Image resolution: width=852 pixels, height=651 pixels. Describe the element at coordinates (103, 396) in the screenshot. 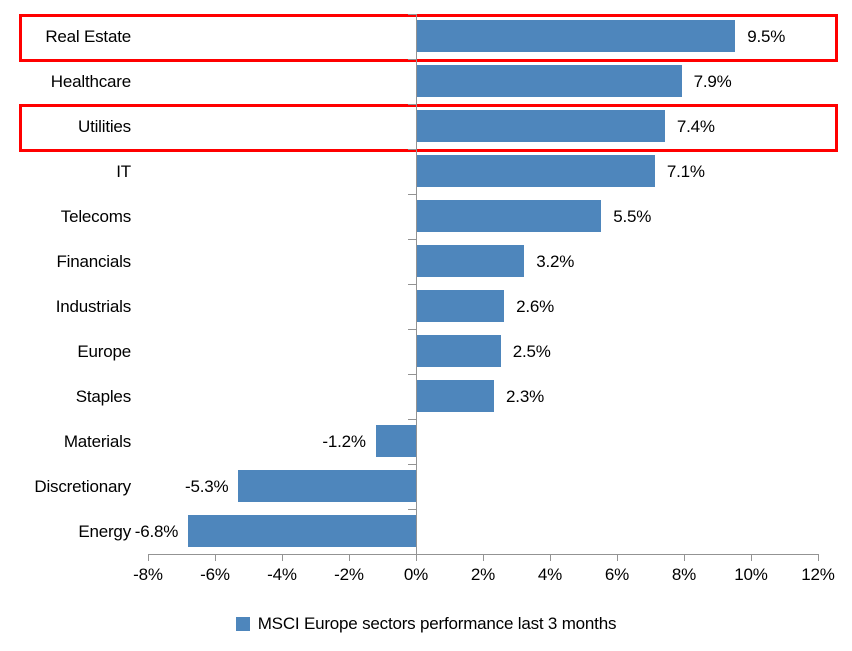

I see `category-label: Staples` at that location.